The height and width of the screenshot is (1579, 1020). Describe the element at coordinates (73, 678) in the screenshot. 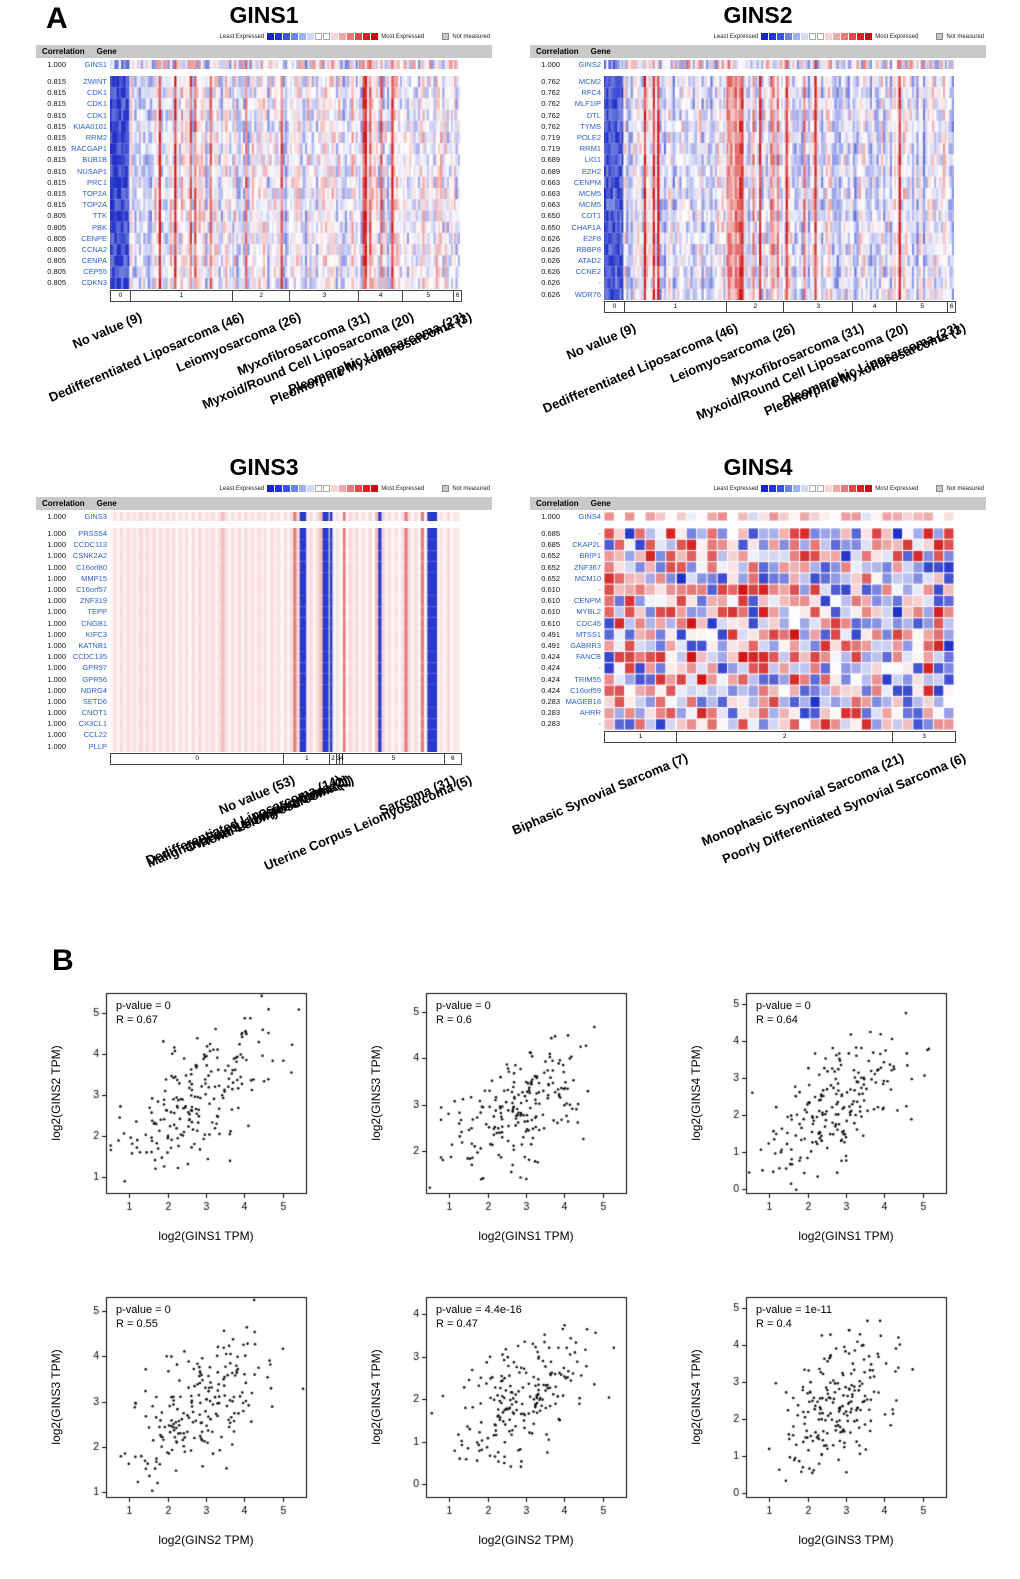

I see `gene-row: 1.000 GPR56` at that location.